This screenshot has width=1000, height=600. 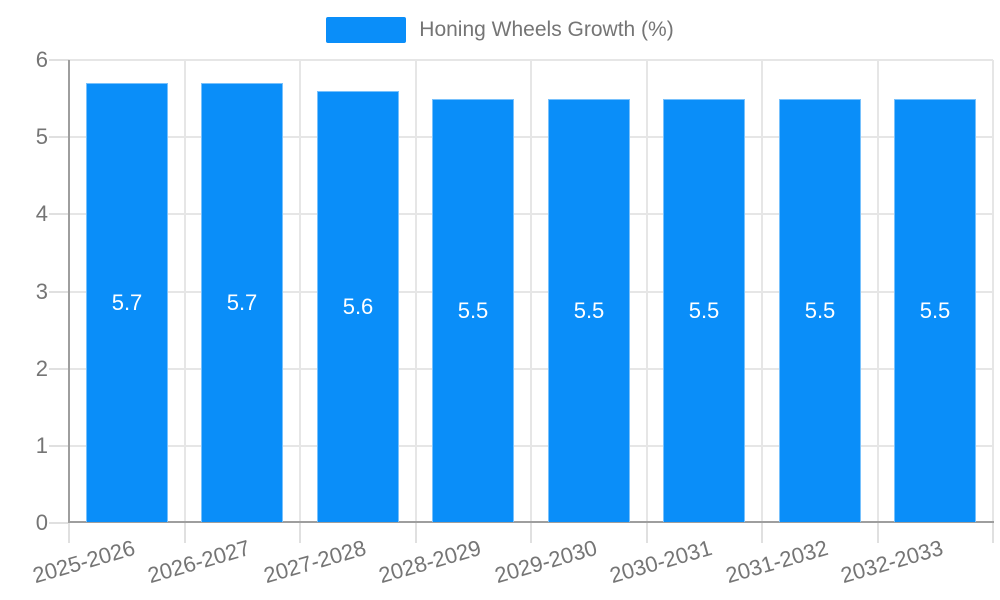 I want to click on x-axis-label: 2025-2026, so click(x=83, y=562).